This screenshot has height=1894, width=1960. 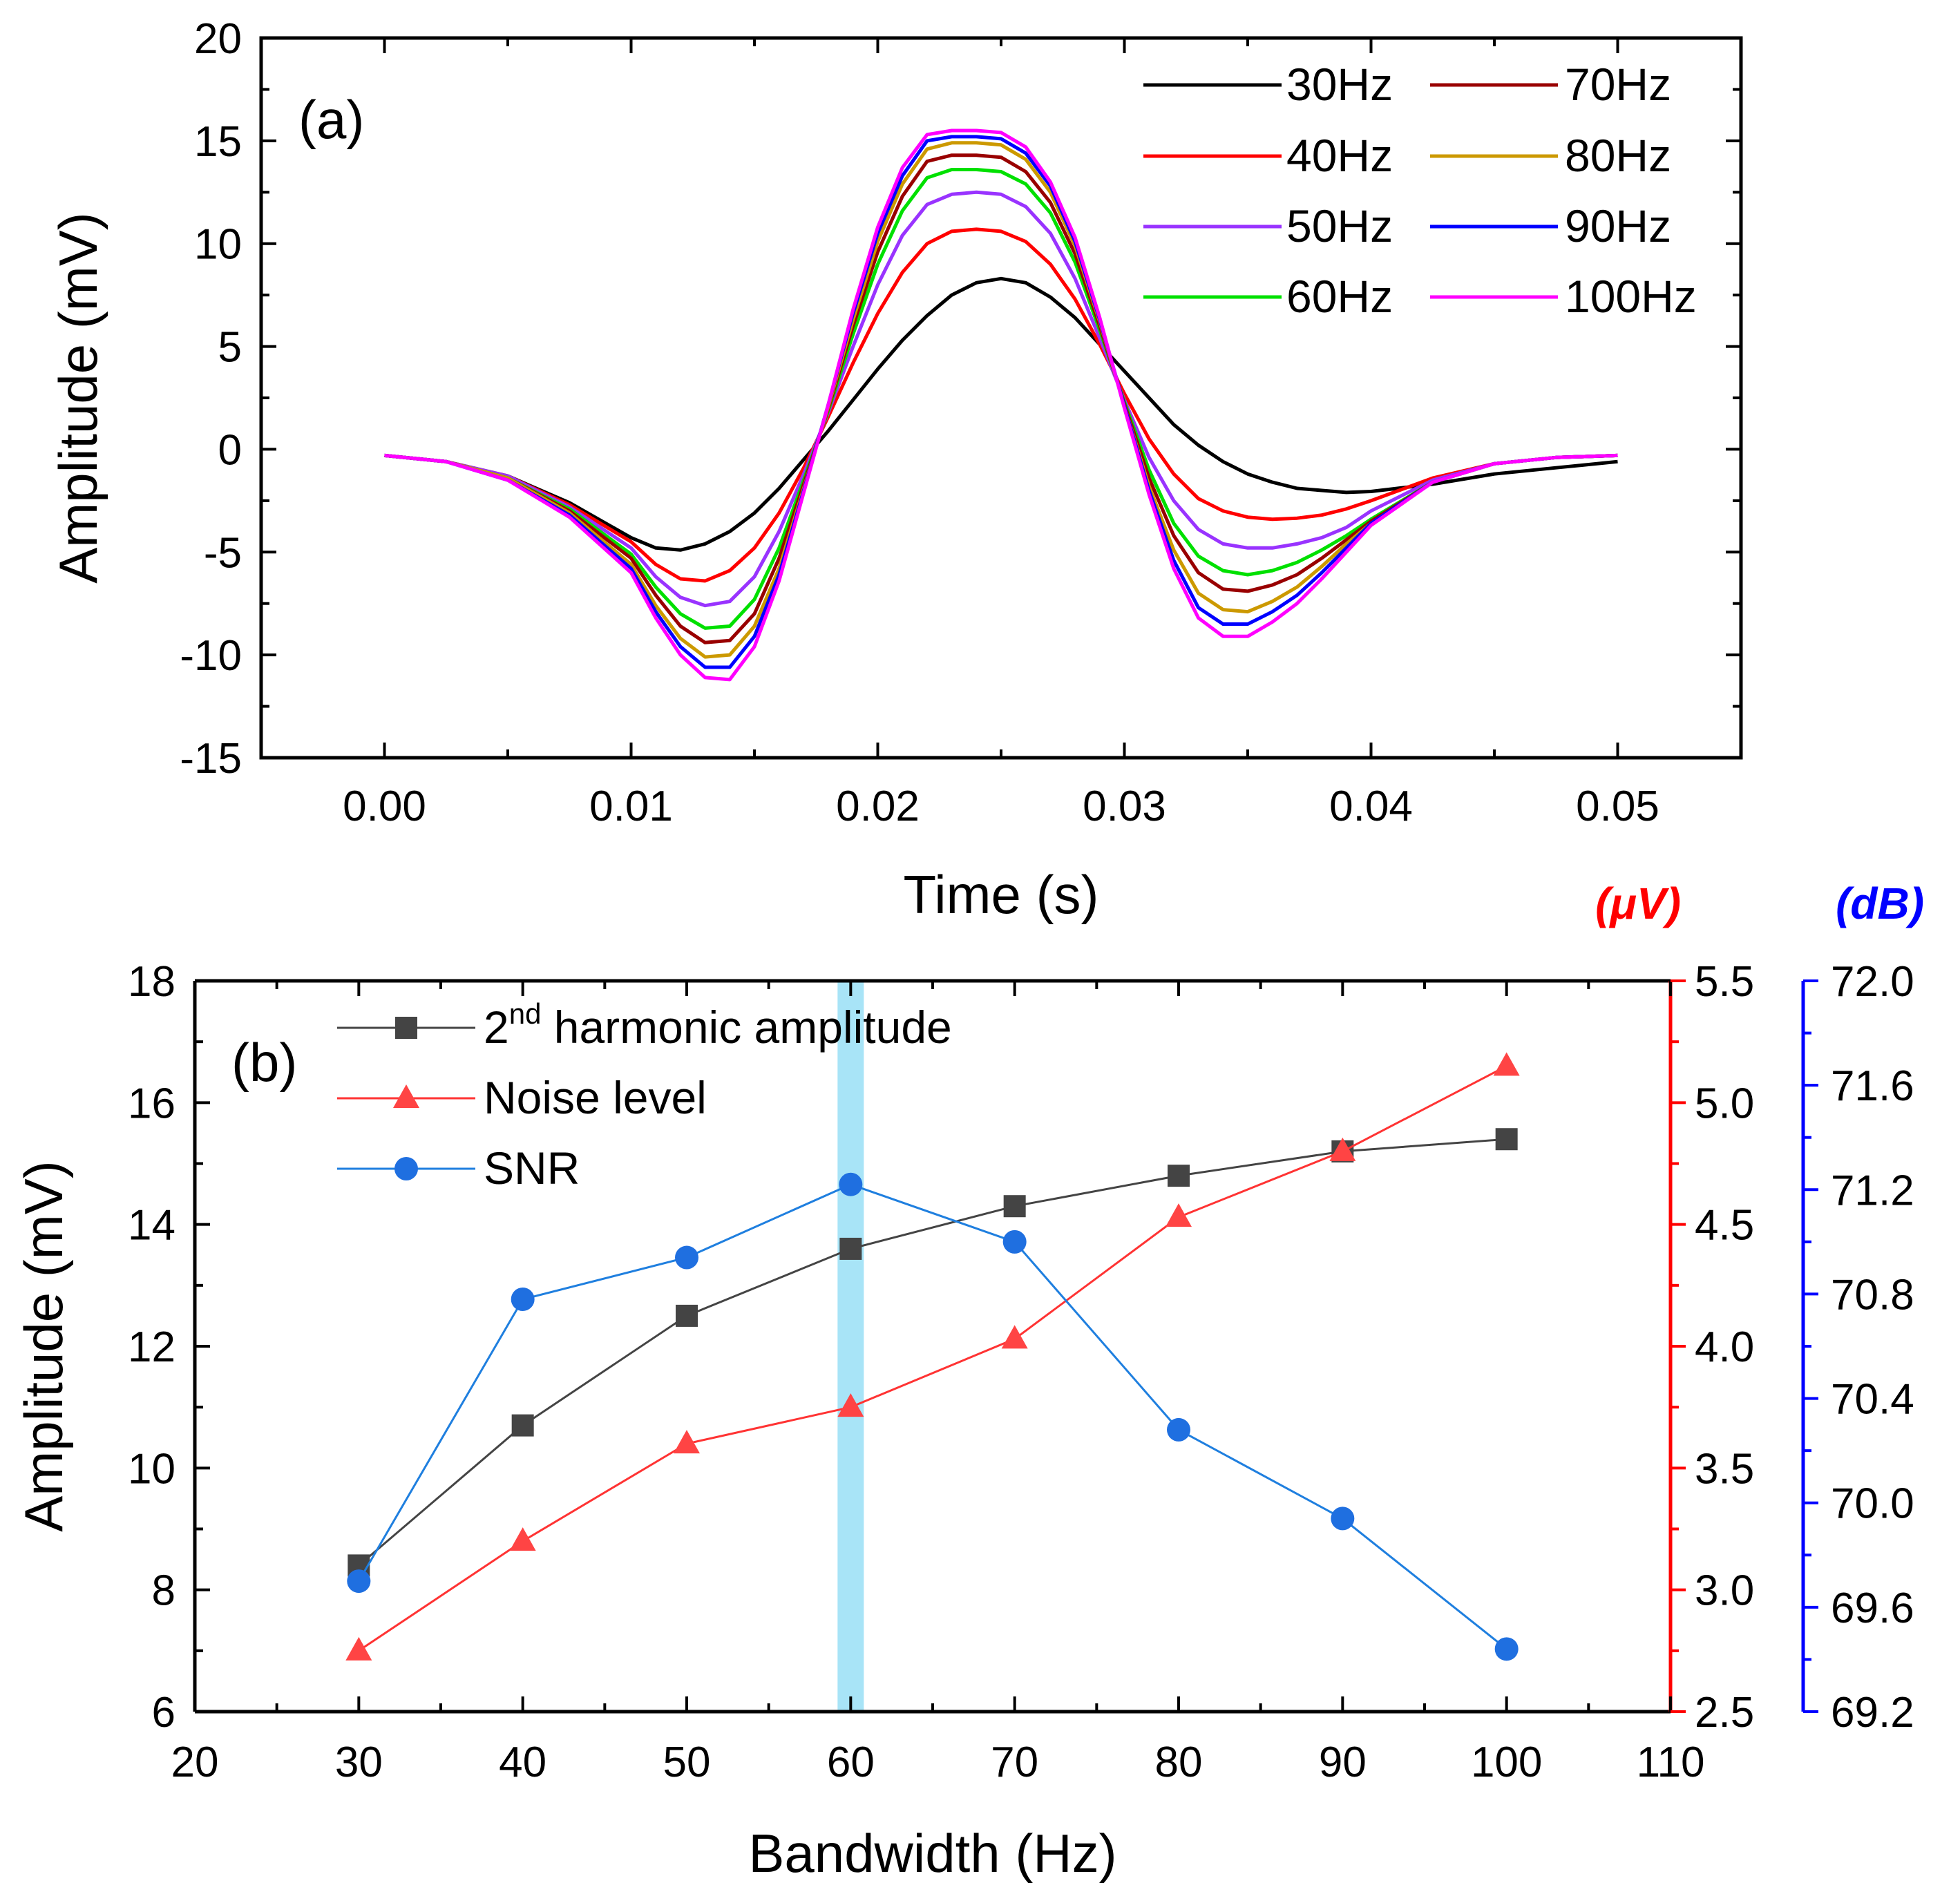 What do you see at coordinates (151, 982) in the screenshot?
I see `y-tick-label: 18` at bounding box center [151, 982].